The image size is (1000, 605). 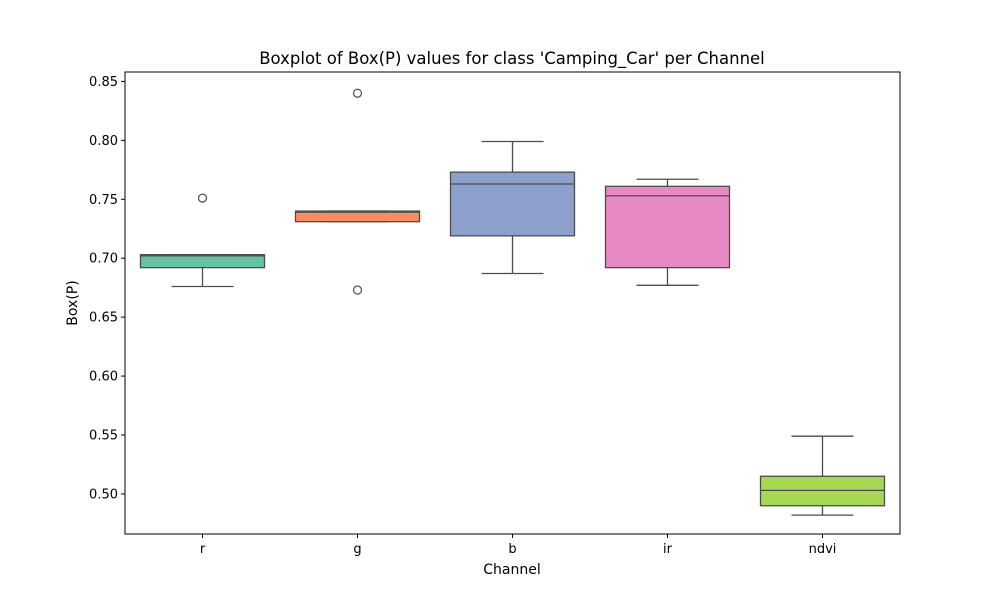 I want to click on box-b, so click(x=512, y=207).